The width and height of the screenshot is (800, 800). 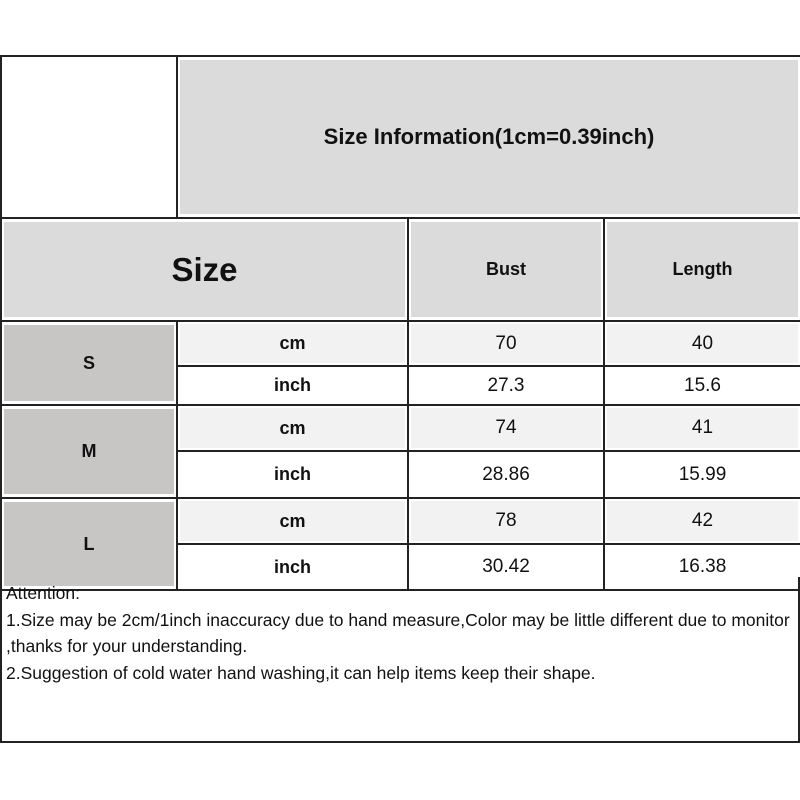 What do you see at coordinates (702, 474) in the screenshot?
I see `length-value: 15.99` at bounding box center [702, 474].